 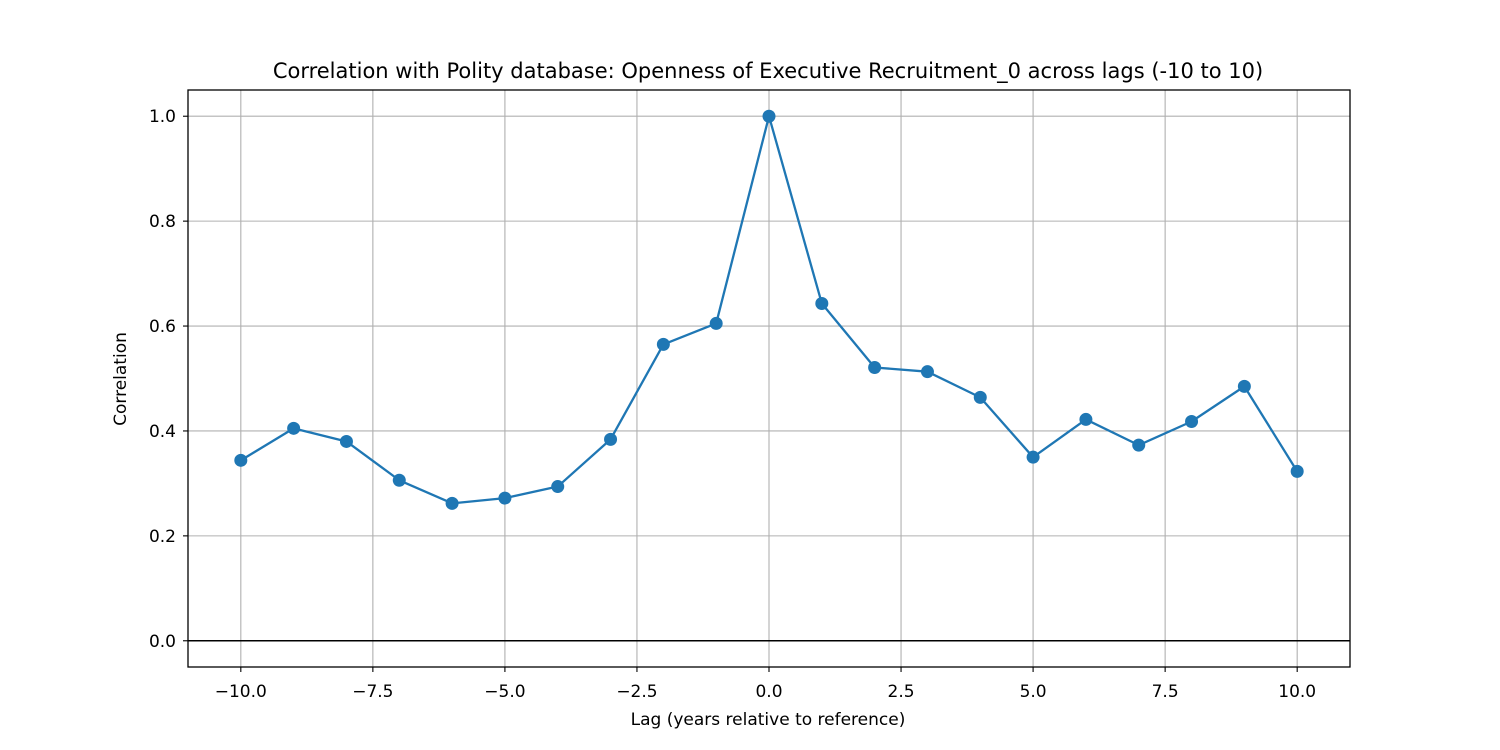 I want to click on x-tick-label: 7.5, so click(x=1165, y=692).